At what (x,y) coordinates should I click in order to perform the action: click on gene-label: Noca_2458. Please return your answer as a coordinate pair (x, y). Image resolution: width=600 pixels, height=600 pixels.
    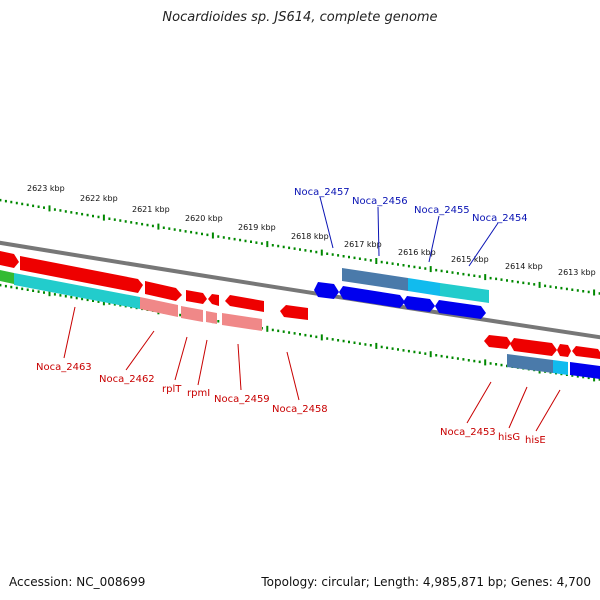
    Looking at the image, I should click on (300, 409).